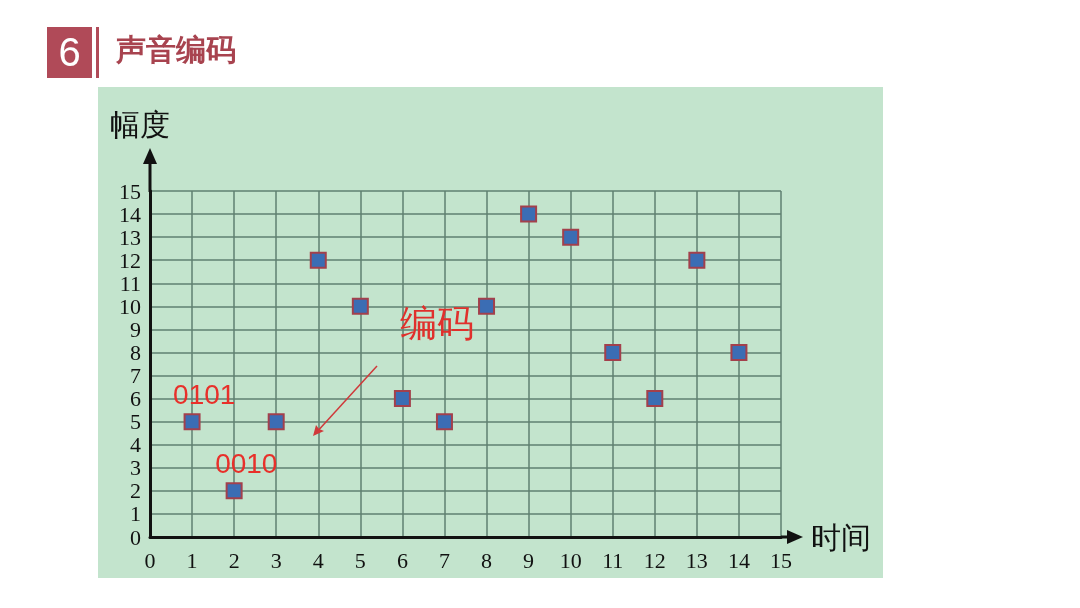 This screenshot has height=608, width=1080. Describe the element at coordinates (487, 560) in the screenshot. I see `x-tick-label: 8` at that location.